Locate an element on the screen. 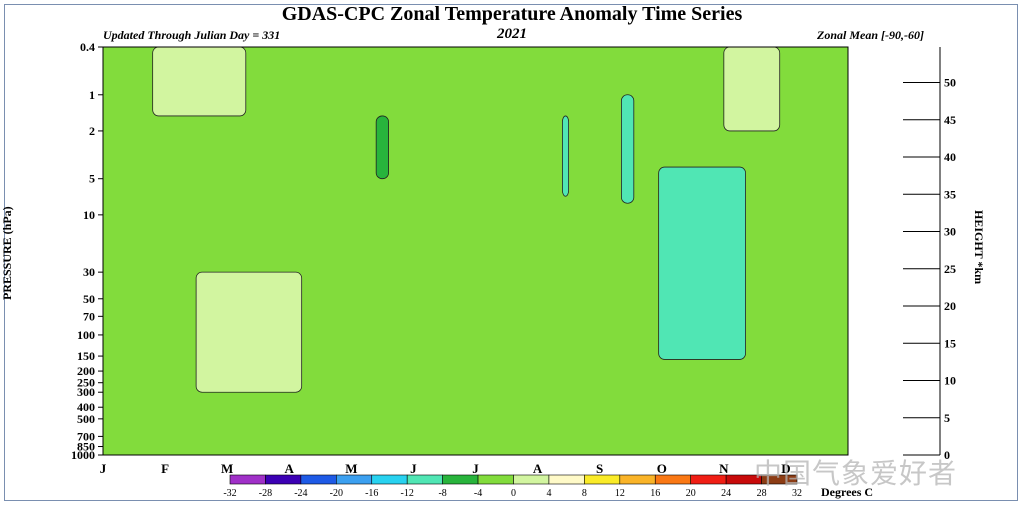 This screenshot has width=1024, height=507. y-tick-label-16: 850 is located at coordinates (86, 447).